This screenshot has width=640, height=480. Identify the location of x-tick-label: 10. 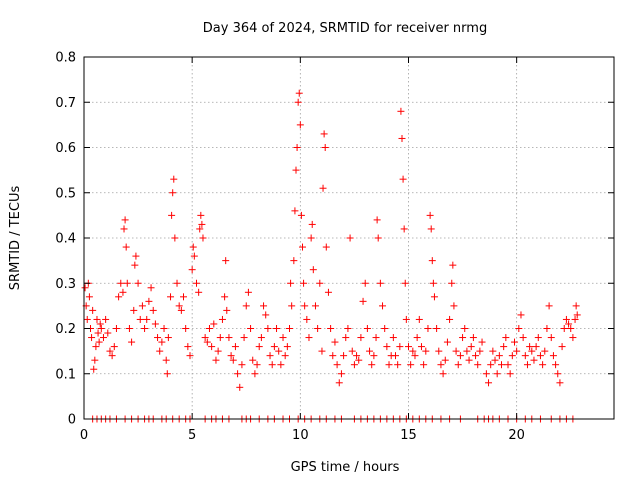
(300, 435).